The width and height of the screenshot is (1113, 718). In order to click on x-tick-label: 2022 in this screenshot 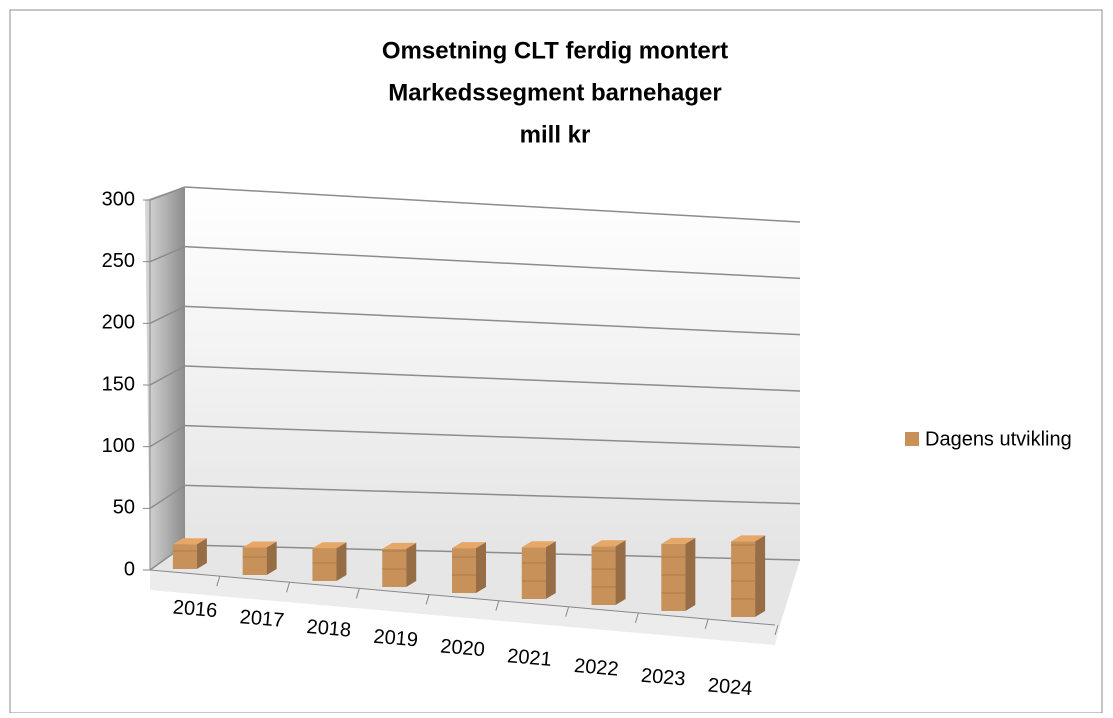, I will do `click(596, 668)`.